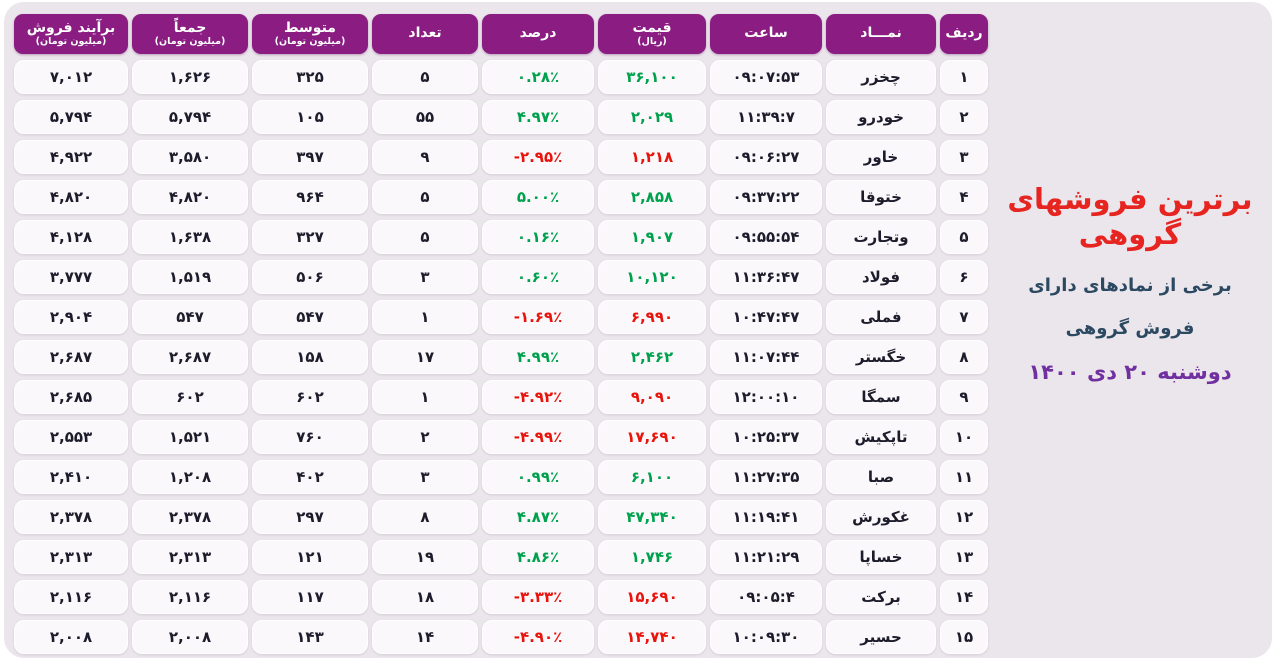  What do you see at coordinates (652, 597) in the screenshot?
I see `cell-price: ۱۵,۶۹۰` at bounding box center [652, 597].